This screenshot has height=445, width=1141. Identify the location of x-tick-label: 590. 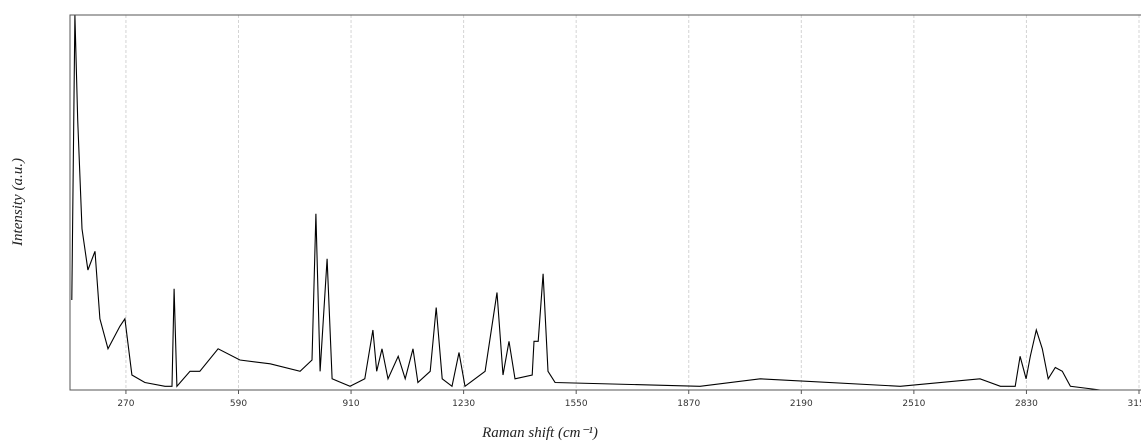
(238, 404).